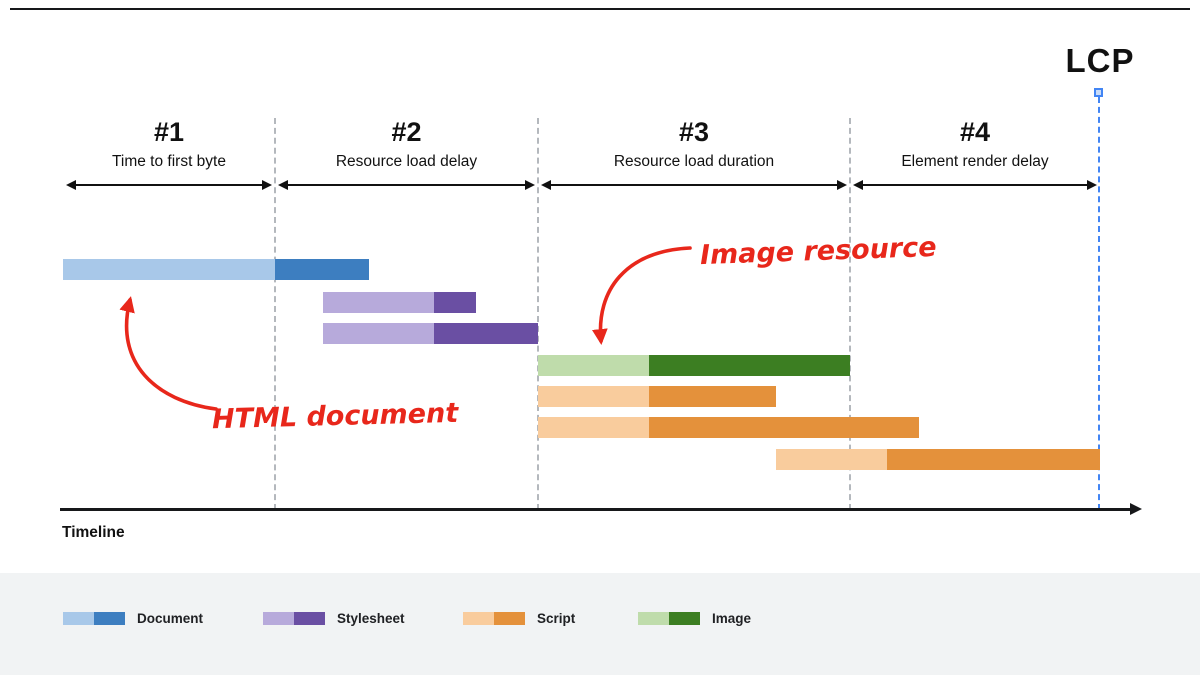 The width and height of the screenshot is (1200, 675). I want to click on legend-item: Image, so click(694, 618).